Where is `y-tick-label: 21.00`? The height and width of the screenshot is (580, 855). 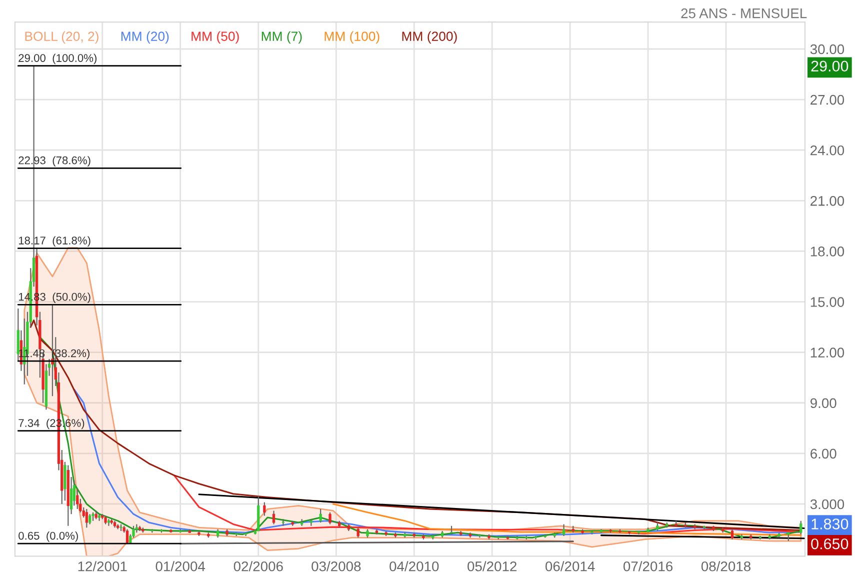
y-tick-label: 21.00 is located at coordinates (827, 201).